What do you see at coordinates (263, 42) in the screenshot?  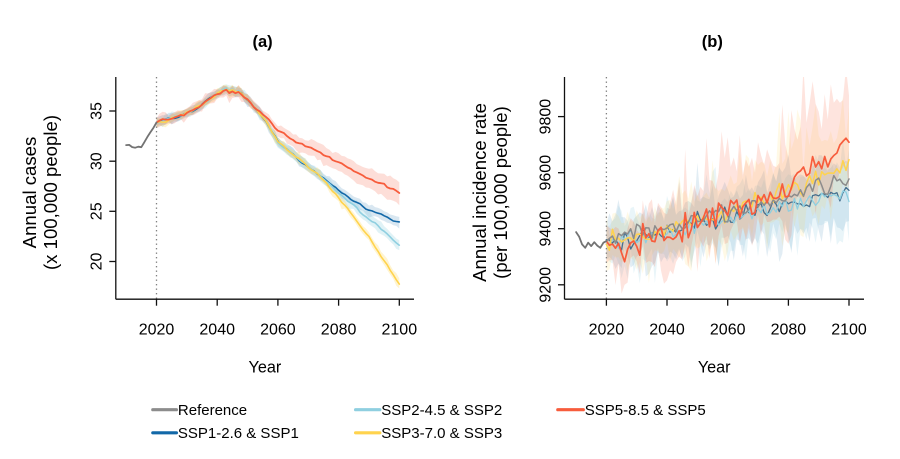 I see `svg-text: (a)` at bounding box center [263, 42].